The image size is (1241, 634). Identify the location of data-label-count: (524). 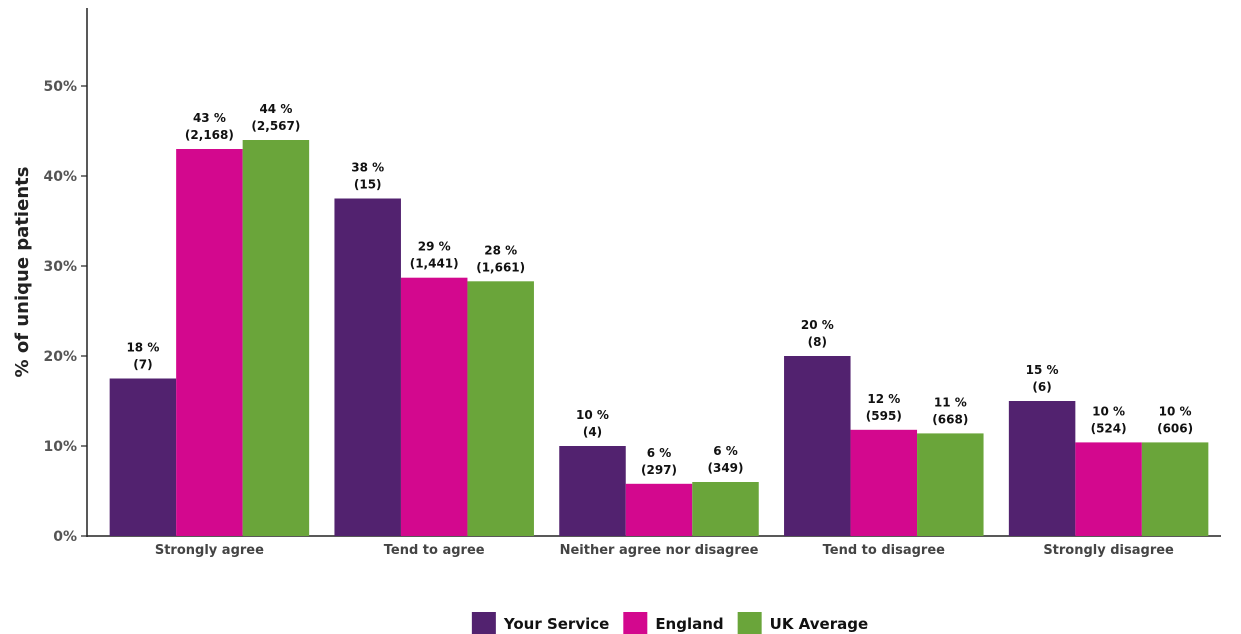
(1109, 428).